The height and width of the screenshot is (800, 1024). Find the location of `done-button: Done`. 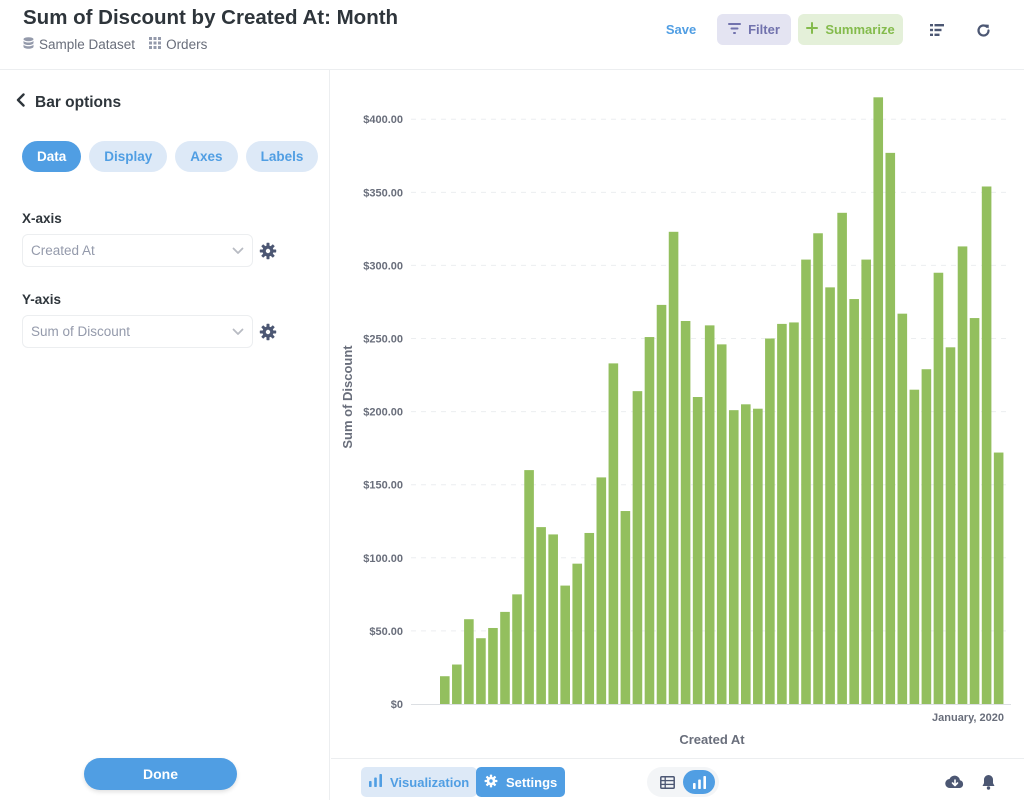

done-button: Done is located at coordinates (160, 774).